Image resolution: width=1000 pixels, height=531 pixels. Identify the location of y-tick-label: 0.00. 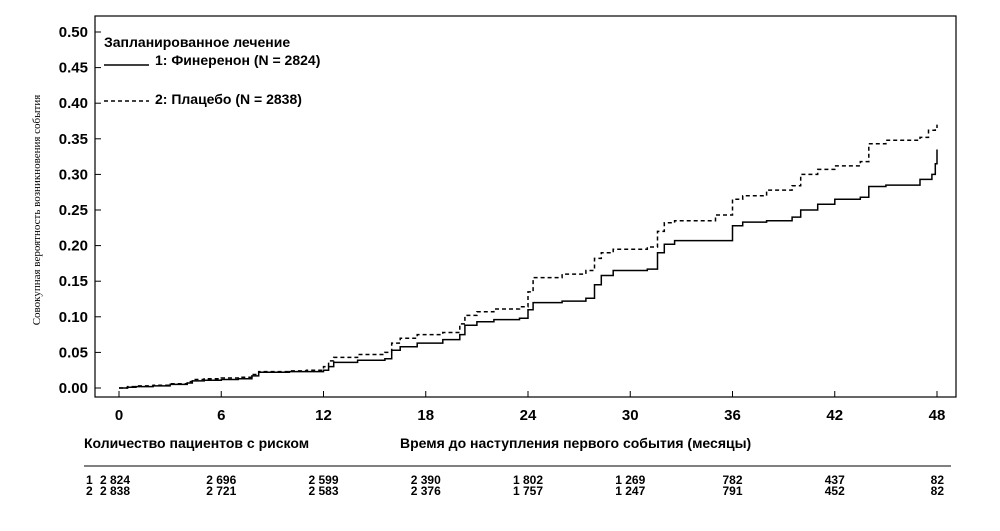
(73, 388).